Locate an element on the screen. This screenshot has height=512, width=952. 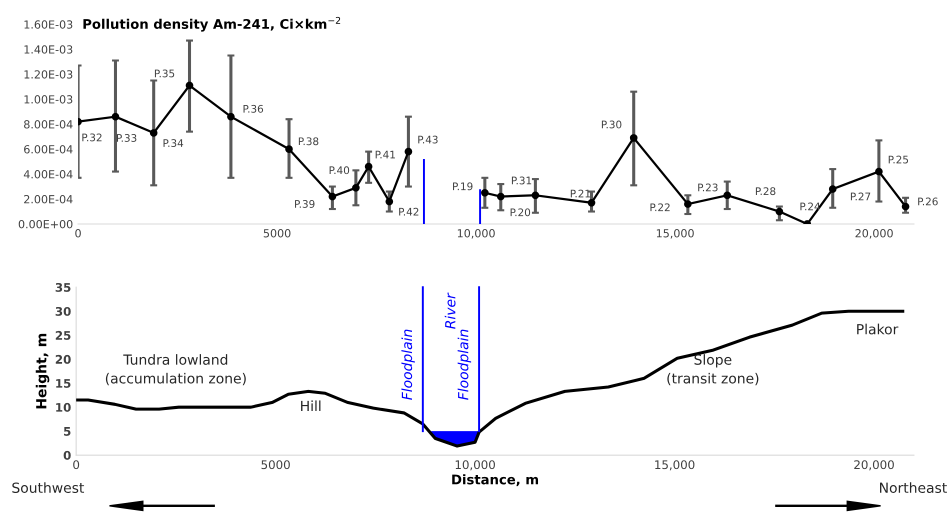
y-tick-label: 15 is located at coordinates (63, 383).